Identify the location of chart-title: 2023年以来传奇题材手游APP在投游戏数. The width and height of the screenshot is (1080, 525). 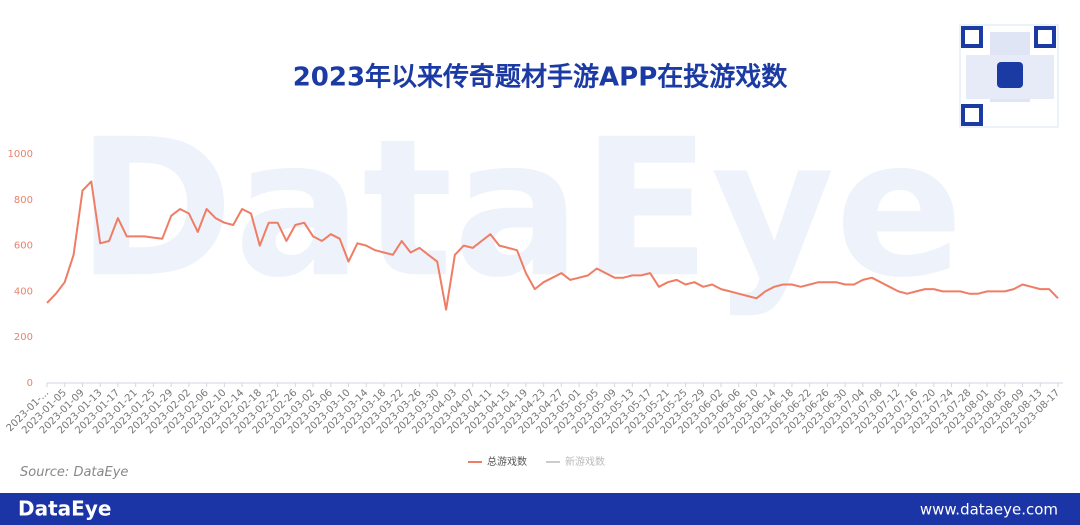
(541, 77).